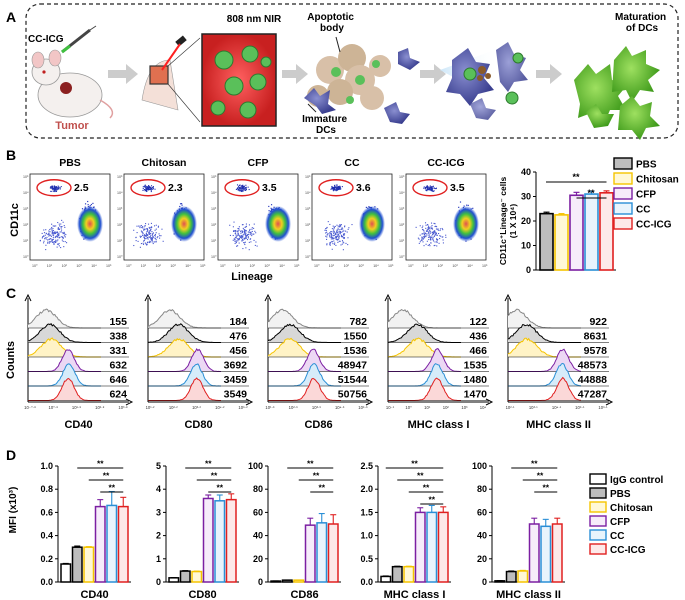 The height and width of the screenshot is (600, 685). I want to click on legend-label: CC, so click(643, 210).